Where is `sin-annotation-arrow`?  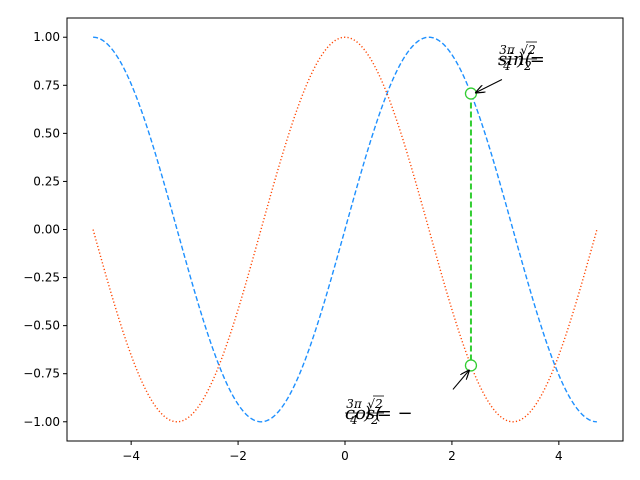
sin-annotation-arrow is located at coordinates (489, 86).